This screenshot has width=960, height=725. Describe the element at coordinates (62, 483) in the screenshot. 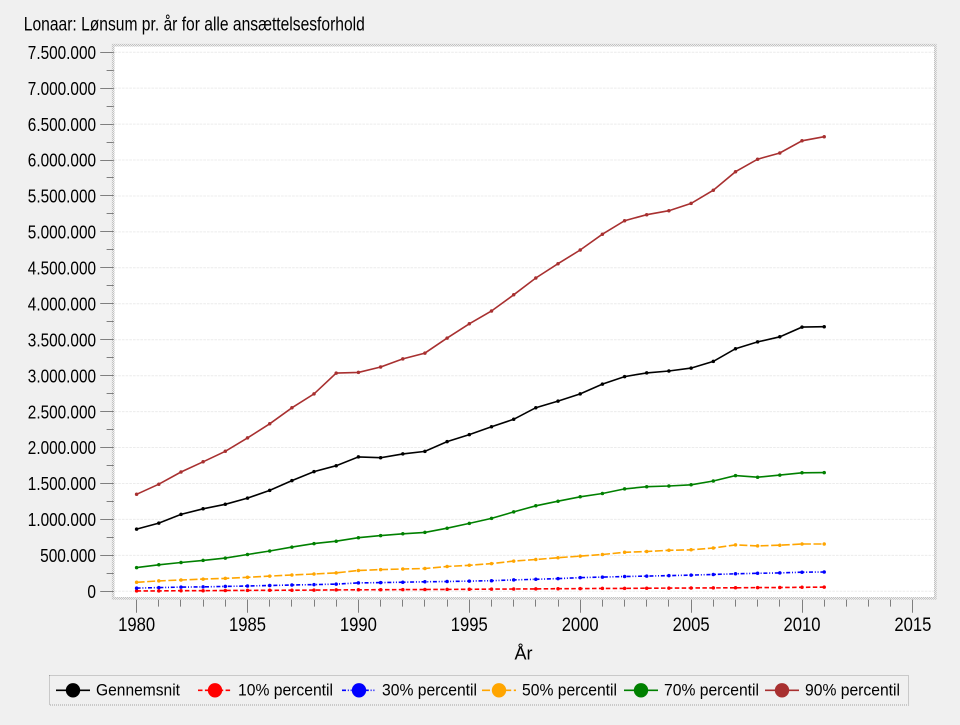

I see `svg-text: 1.500.000` at that location.